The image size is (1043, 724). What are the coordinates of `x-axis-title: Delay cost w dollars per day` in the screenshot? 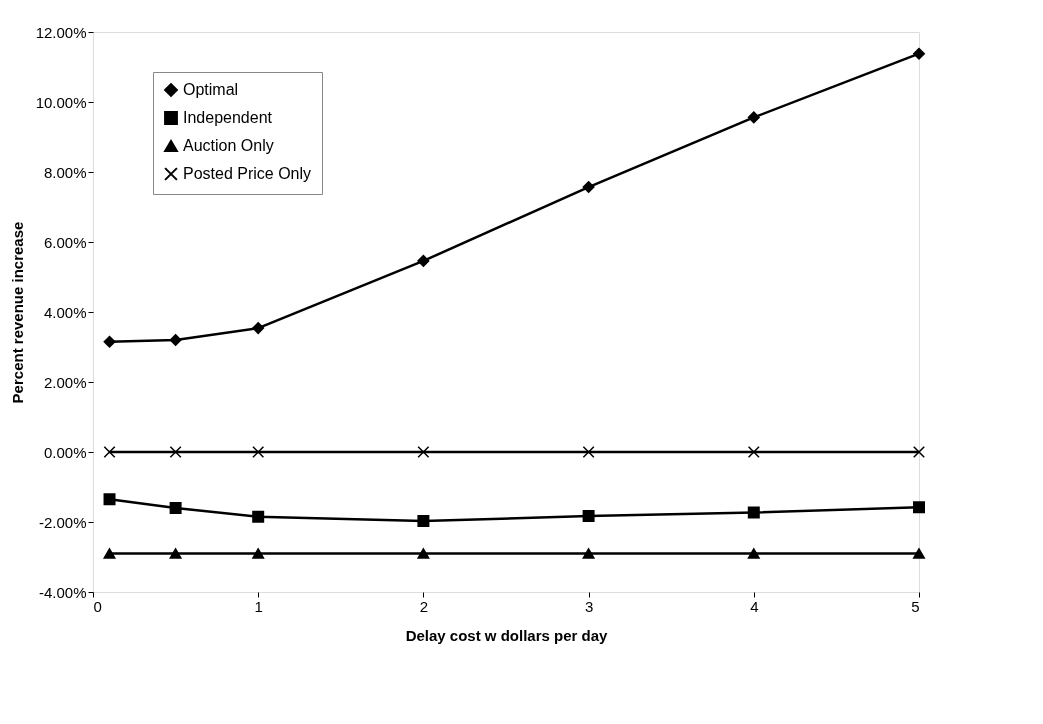 It's located at (507, 635).